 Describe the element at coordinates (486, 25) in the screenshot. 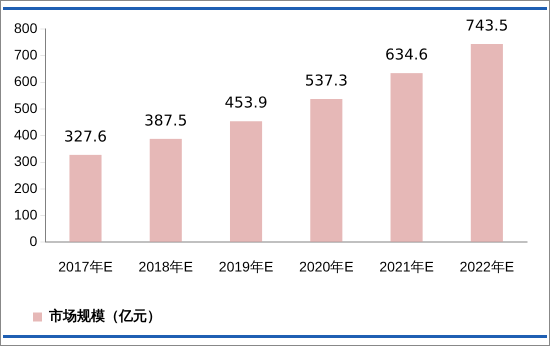

I see `data-label: 743.5` at that location.